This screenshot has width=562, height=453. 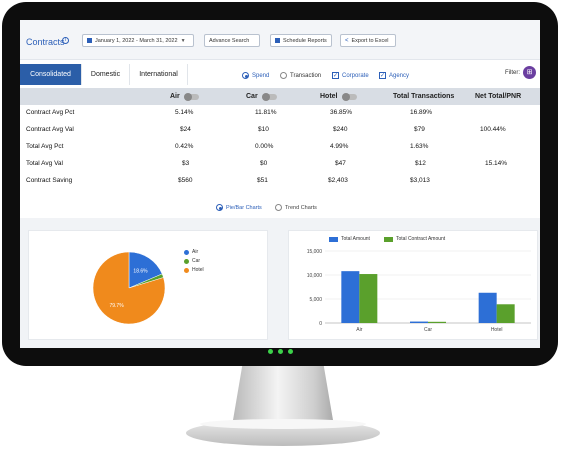 What do you see at coordinates (359, 330) in the screenshot?
I see `x-tick-label: Air` at bounding box center [359, 330].